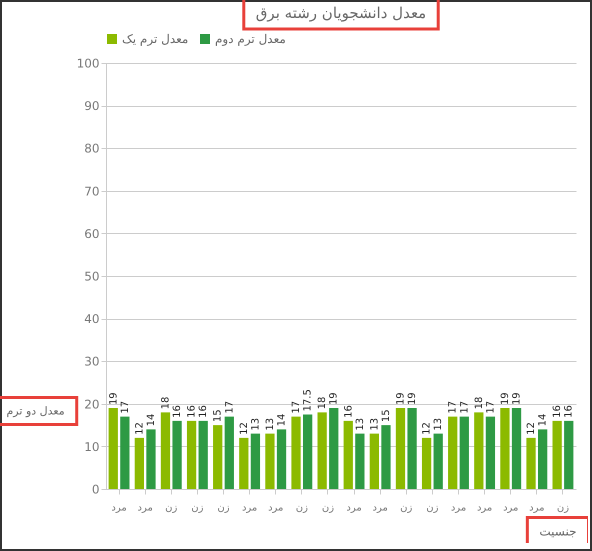 Image resolution: width=592 pixels, height=551 pixels. What do you see at coordinates (92, 149) in the screenshot?
I see `y-tick-label: 80` at bounding box center [92, 149].